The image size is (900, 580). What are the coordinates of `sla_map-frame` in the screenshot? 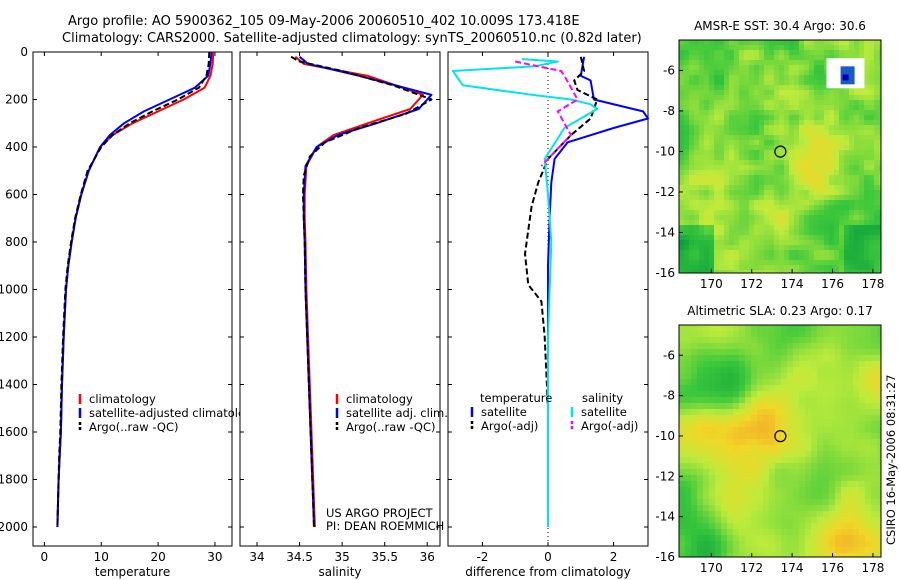 It's located at (780, 441).